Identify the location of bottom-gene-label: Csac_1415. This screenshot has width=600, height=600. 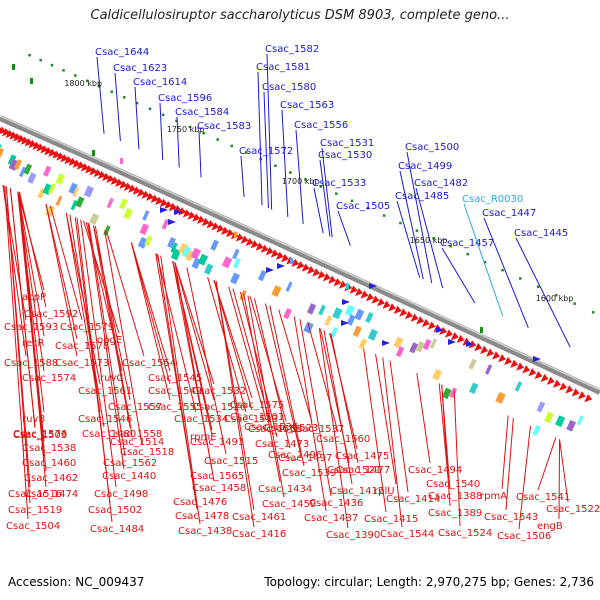
(391, 519).